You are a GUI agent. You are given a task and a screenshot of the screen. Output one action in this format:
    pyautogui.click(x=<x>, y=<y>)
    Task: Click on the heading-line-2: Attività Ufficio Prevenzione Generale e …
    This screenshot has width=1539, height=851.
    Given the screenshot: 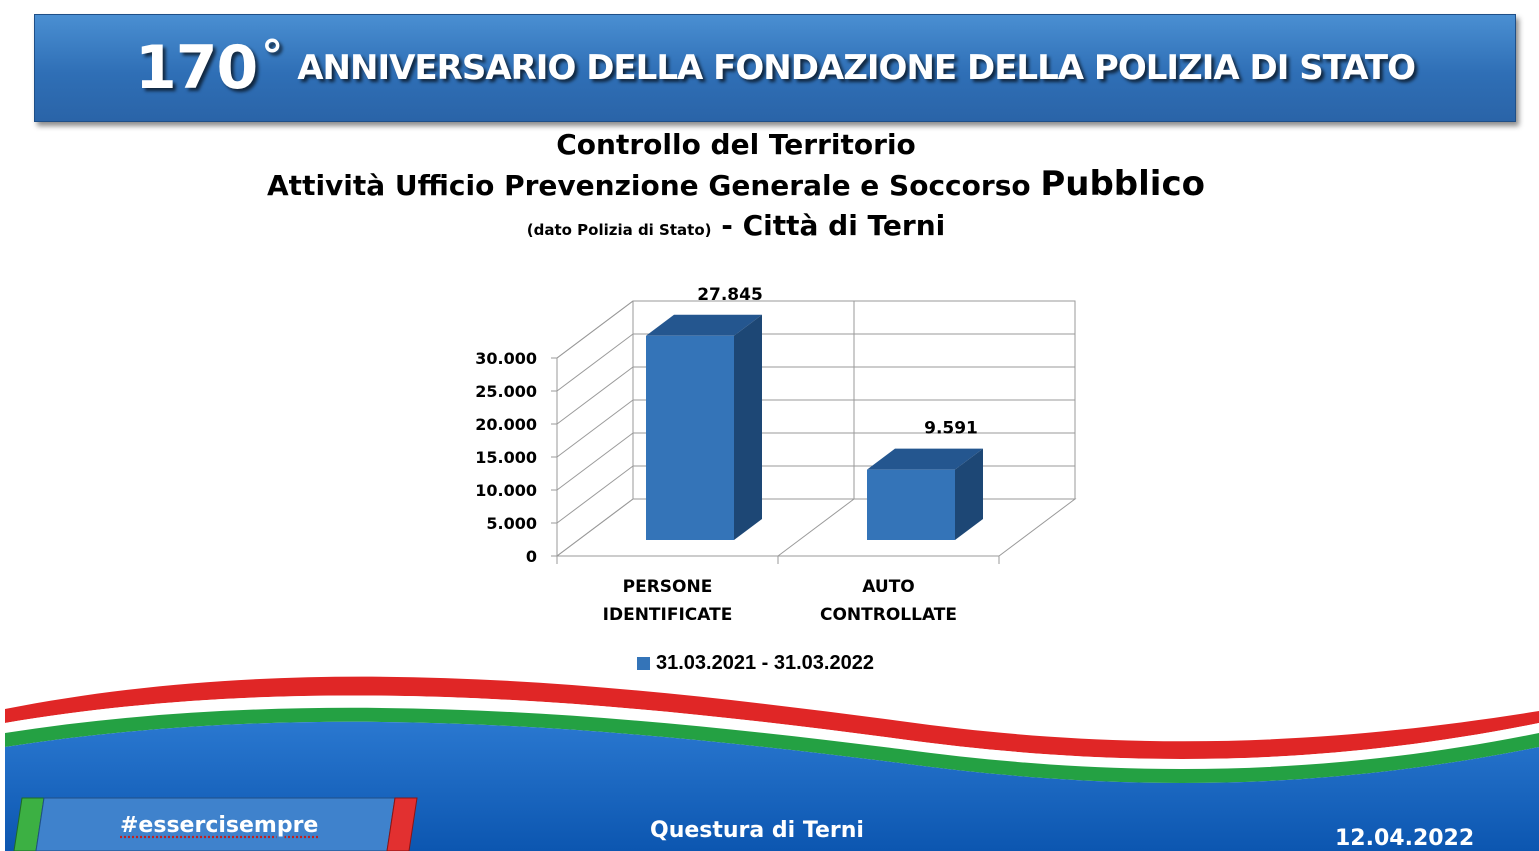 What is the action you would take?
    pyautogui.click(x=736, y=185)
    